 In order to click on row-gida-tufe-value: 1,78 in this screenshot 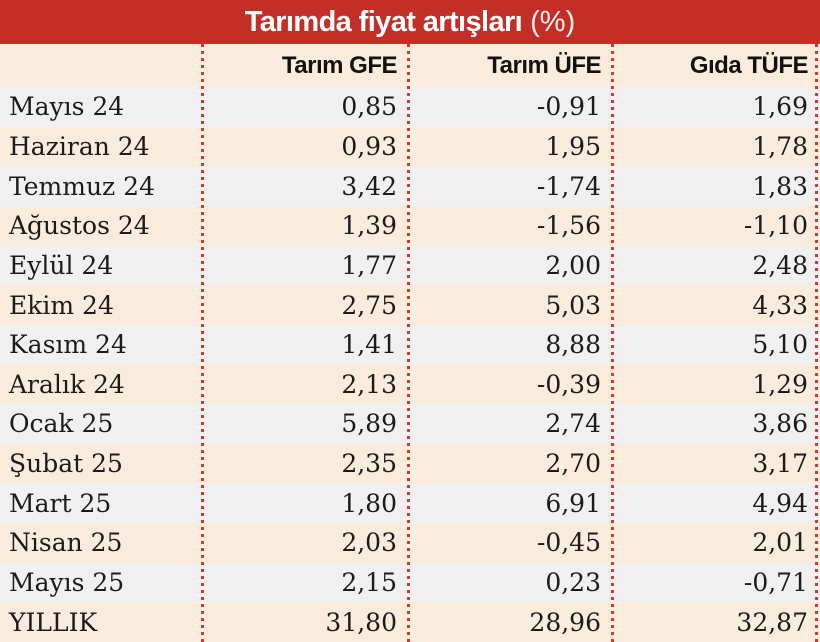, I will do `click(780, 146)`.